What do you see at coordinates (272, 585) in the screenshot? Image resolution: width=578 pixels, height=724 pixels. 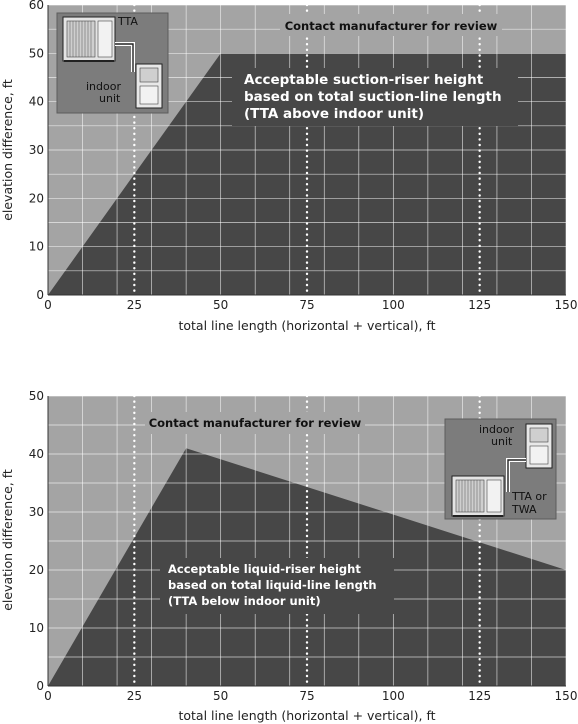 I see `plot2-acceptable-label-line2: based on total liquid-line length` at bounding box center [272, 585].